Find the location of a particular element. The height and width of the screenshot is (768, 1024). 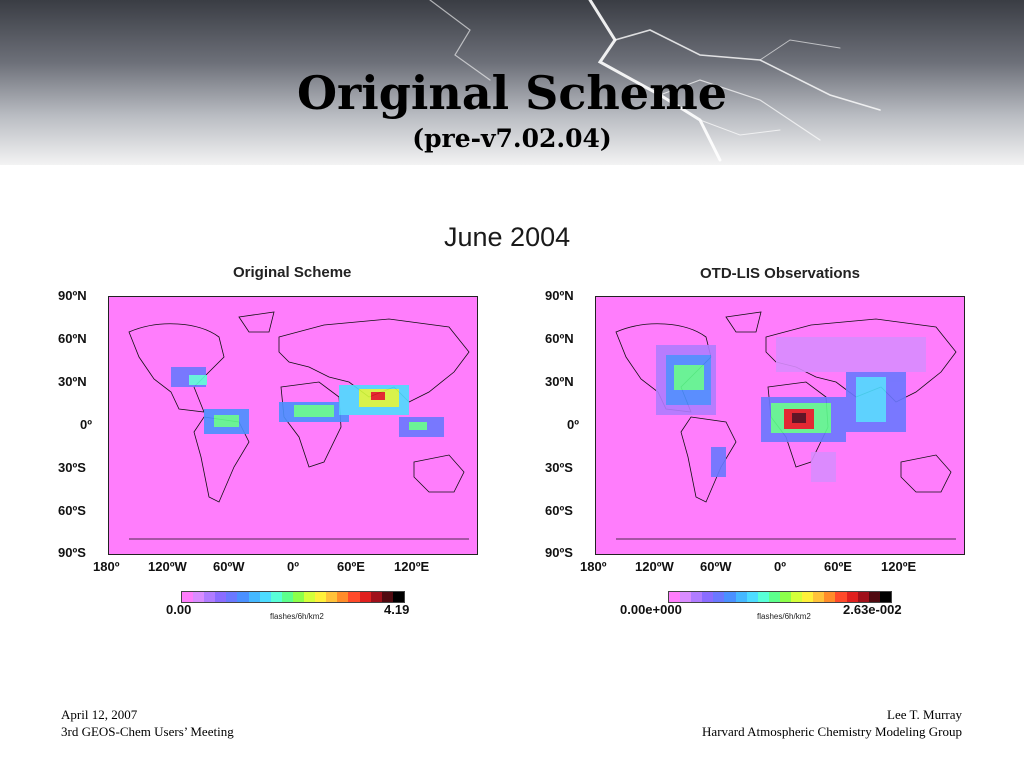

footer-date: April 12, 2007 is located at coordinates (99, 714).